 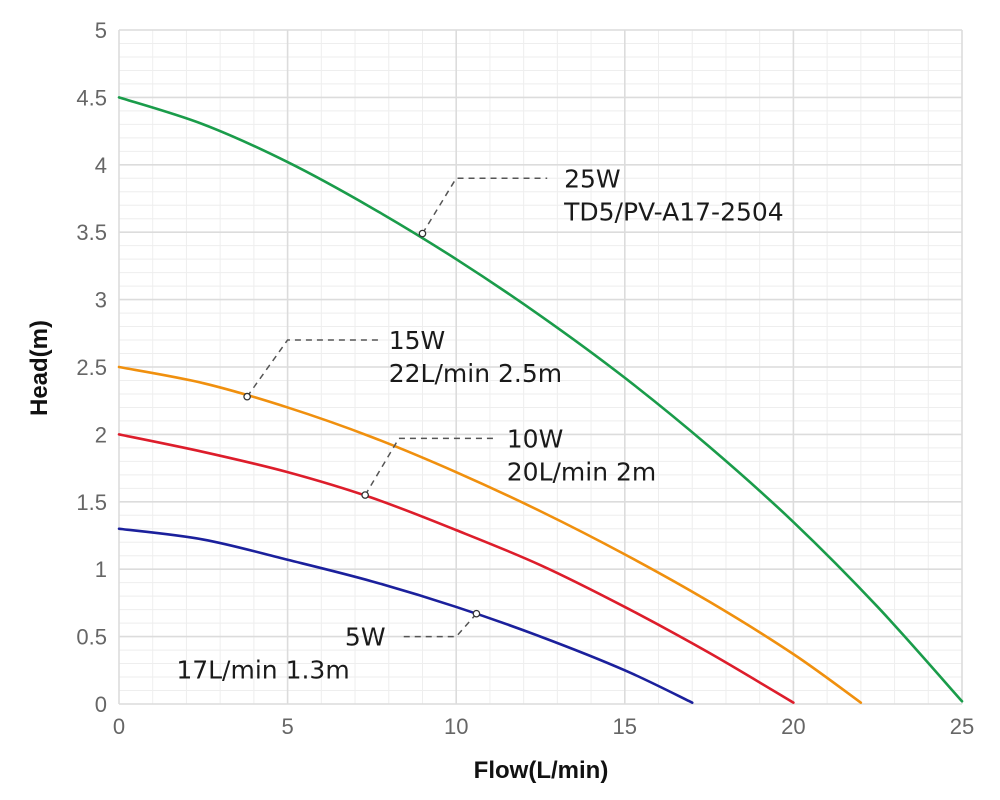 I want to click on annotation-4: 5W 17L/min 1.3m, so click(x=328, y=647).